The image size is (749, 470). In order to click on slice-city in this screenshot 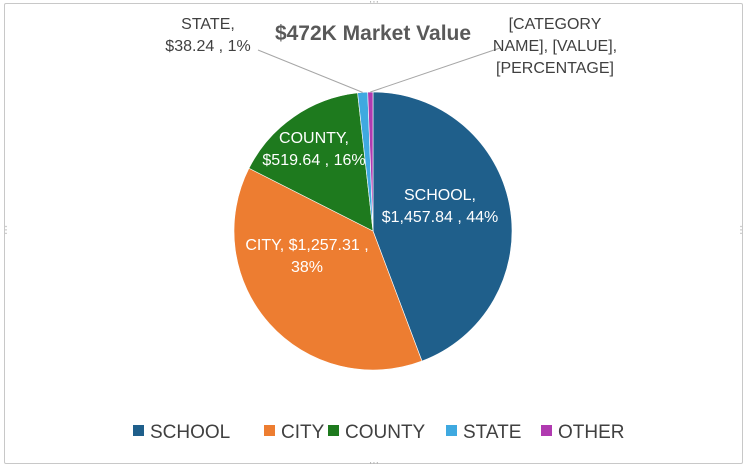, I will do `click(328, 269)`.